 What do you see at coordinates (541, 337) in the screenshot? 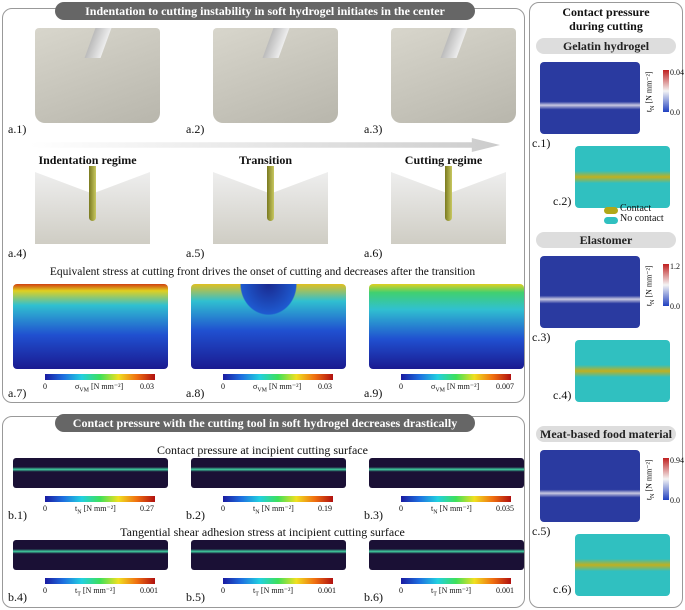
I see `panel-label: c.3)` at bounding box center [541, 337].